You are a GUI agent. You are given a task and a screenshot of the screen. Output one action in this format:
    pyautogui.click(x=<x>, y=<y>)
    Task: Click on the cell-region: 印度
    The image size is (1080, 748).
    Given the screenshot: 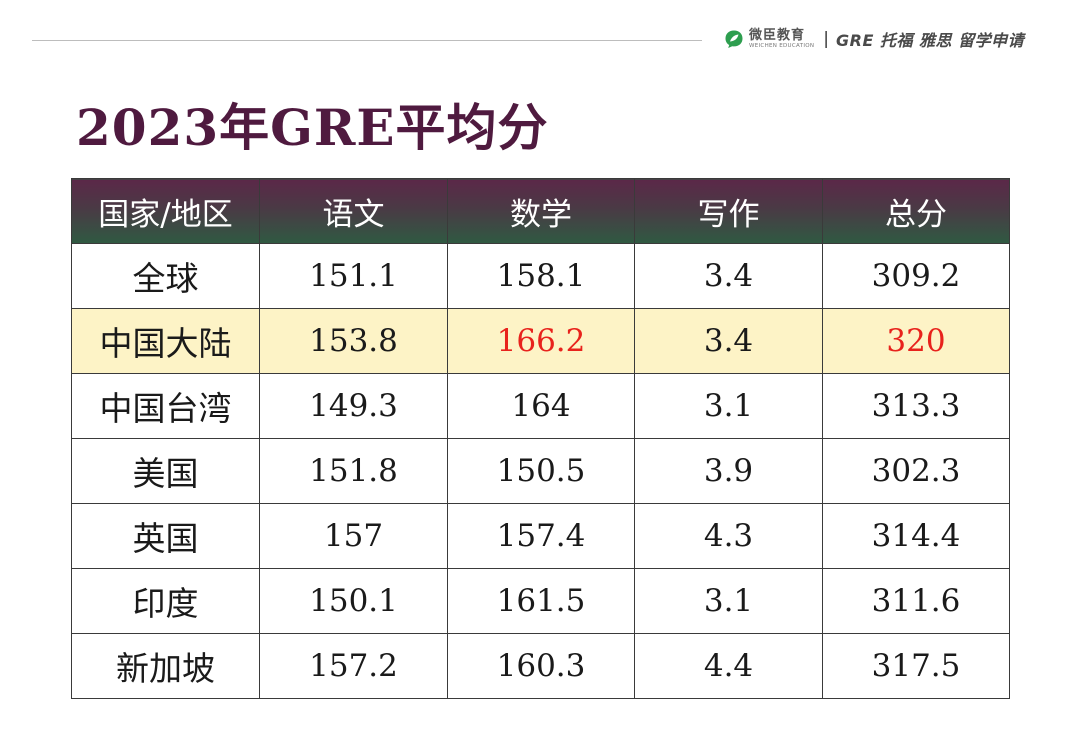 What is the action you would take?
    pyautogui.click(x=165, y=601)
    